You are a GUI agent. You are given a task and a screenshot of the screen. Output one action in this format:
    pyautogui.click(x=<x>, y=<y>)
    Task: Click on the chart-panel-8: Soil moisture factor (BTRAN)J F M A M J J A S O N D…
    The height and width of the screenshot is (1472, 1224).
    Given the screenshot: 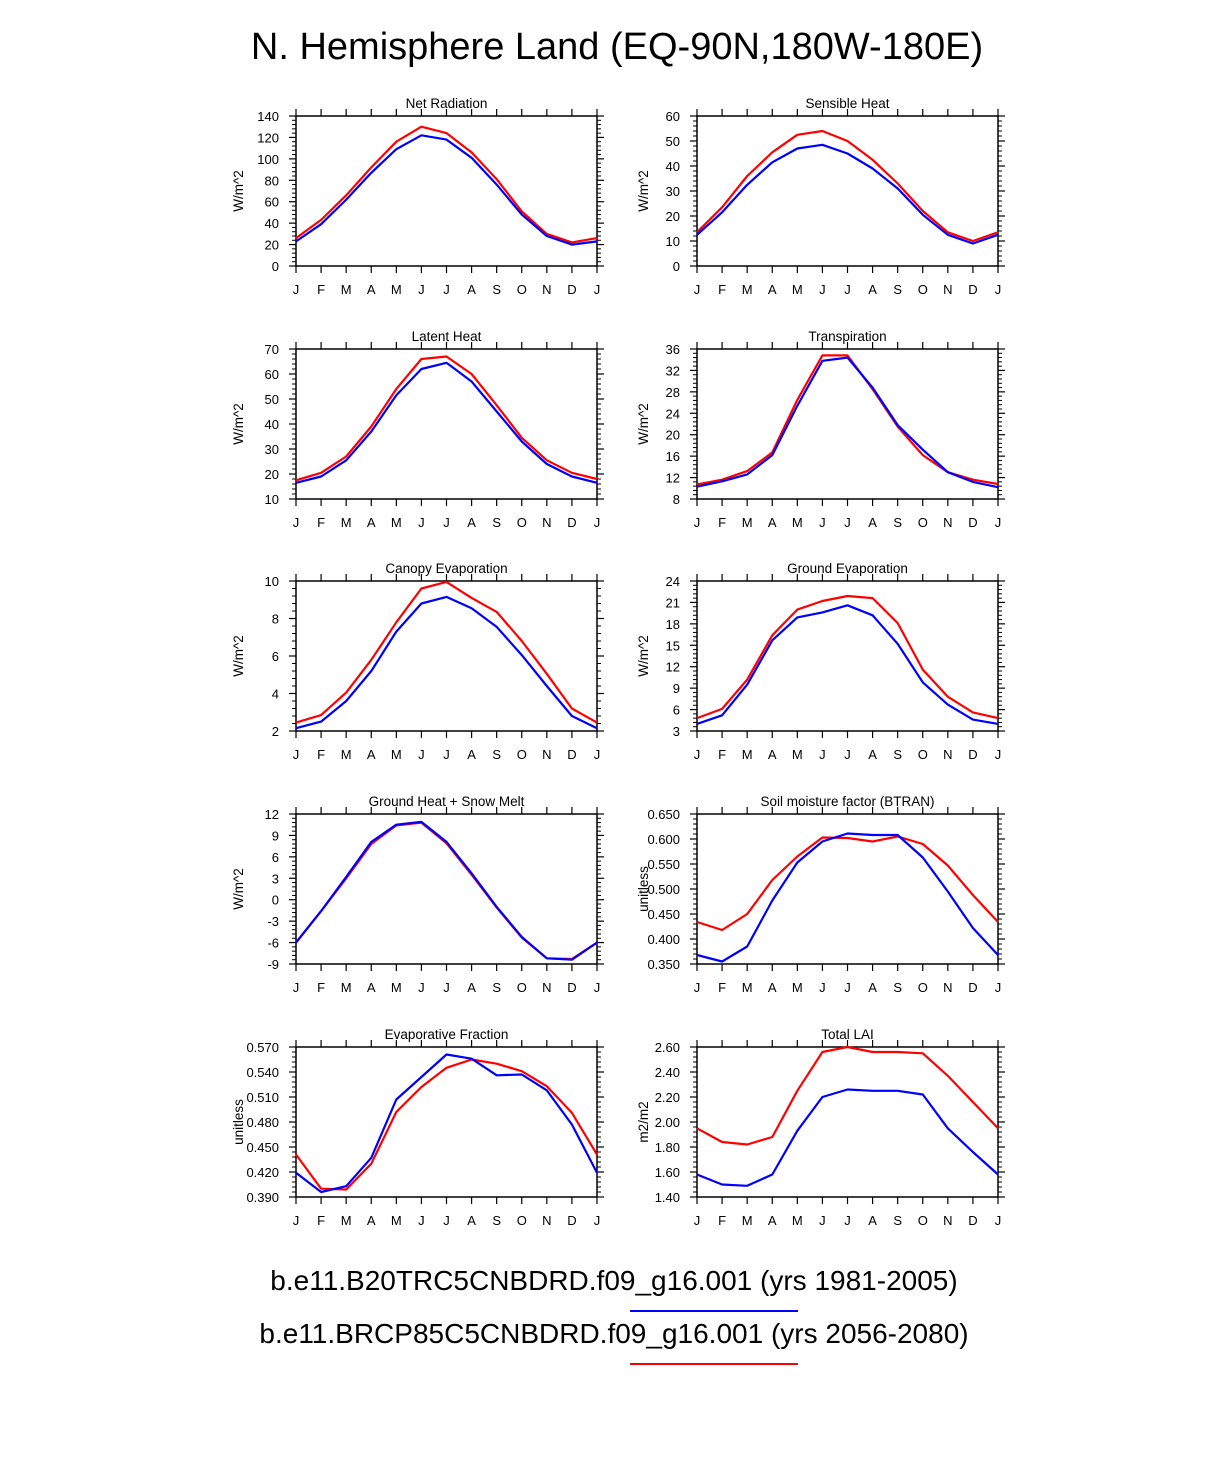 What is the action you would take?
    pyautogui.click(x=820, y=894)
    